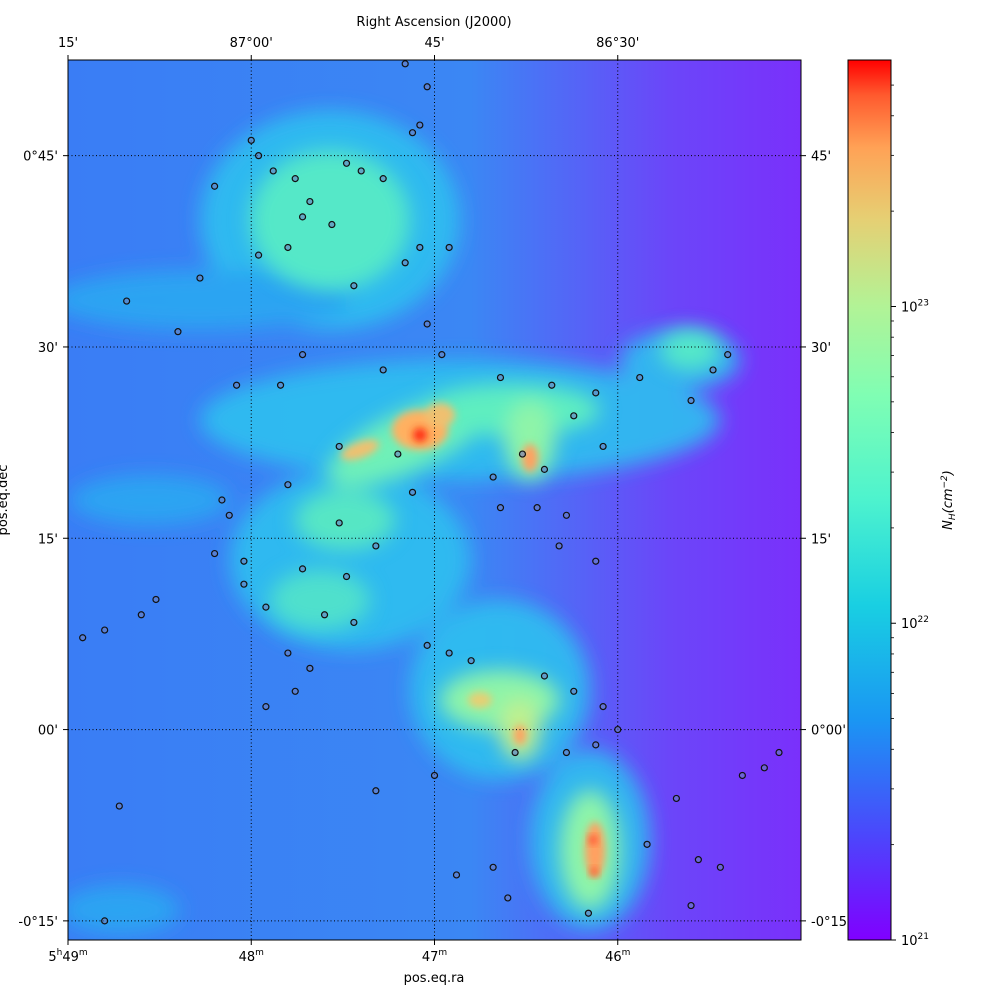 This screenshot has height=1004, width=1000. I want to click on bottom-tick-label: 5h49m, so click(67, 956).